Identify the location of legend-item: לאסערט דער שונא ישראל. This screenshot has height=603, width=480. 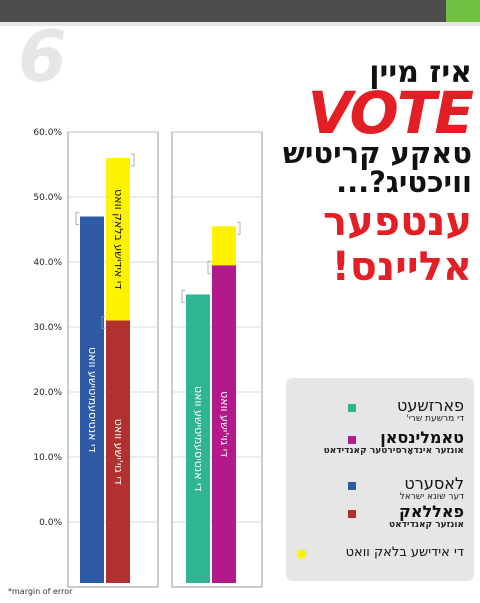
(431, 488).